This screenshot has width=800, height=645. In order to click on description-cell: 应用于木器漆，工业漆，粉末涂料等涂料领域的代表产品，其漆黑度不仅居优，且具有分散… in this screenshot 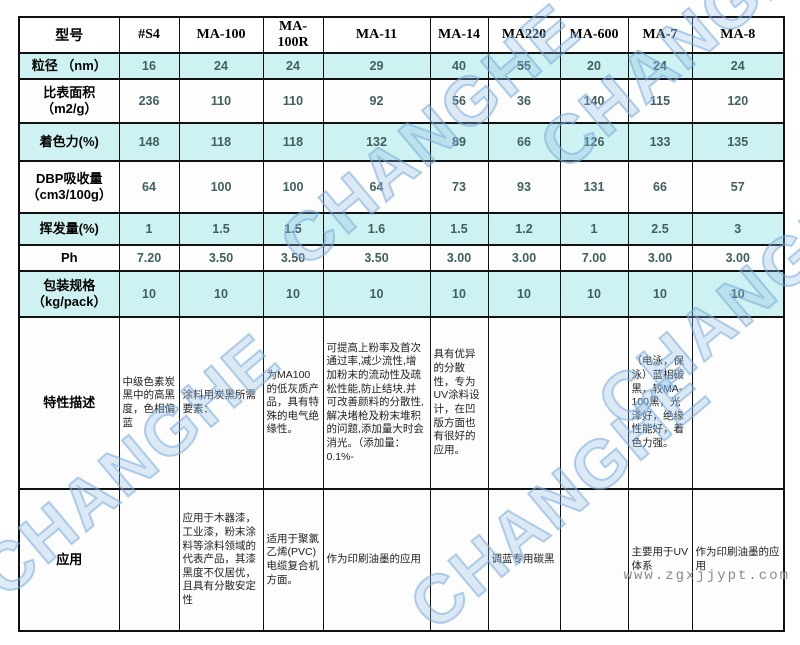, I will do `click(221, 560)`.